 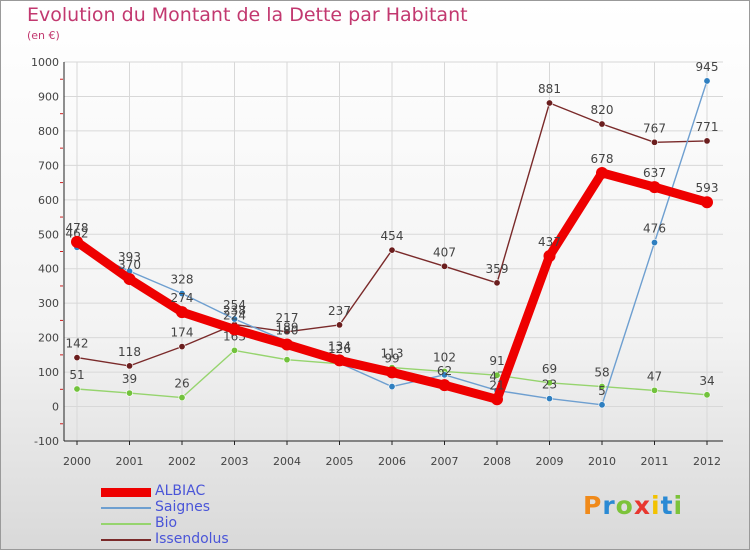 I want to click on data-label-saignes: 5, so click(x=602, y=391).